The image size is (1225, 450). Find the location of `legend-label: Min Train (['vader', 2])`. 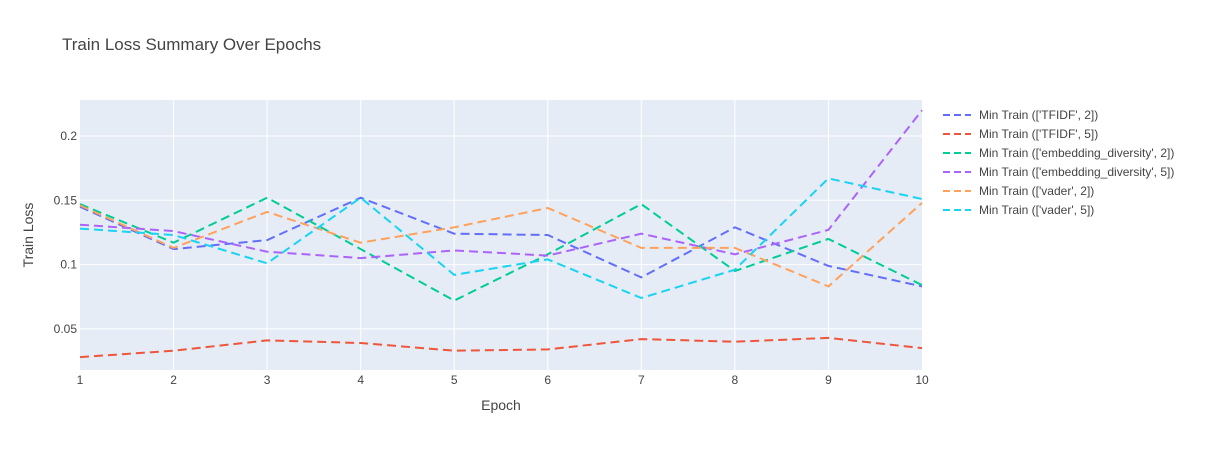

legend-label: Min Train (['vader', 2]) is located at coordinates (1036, 191).